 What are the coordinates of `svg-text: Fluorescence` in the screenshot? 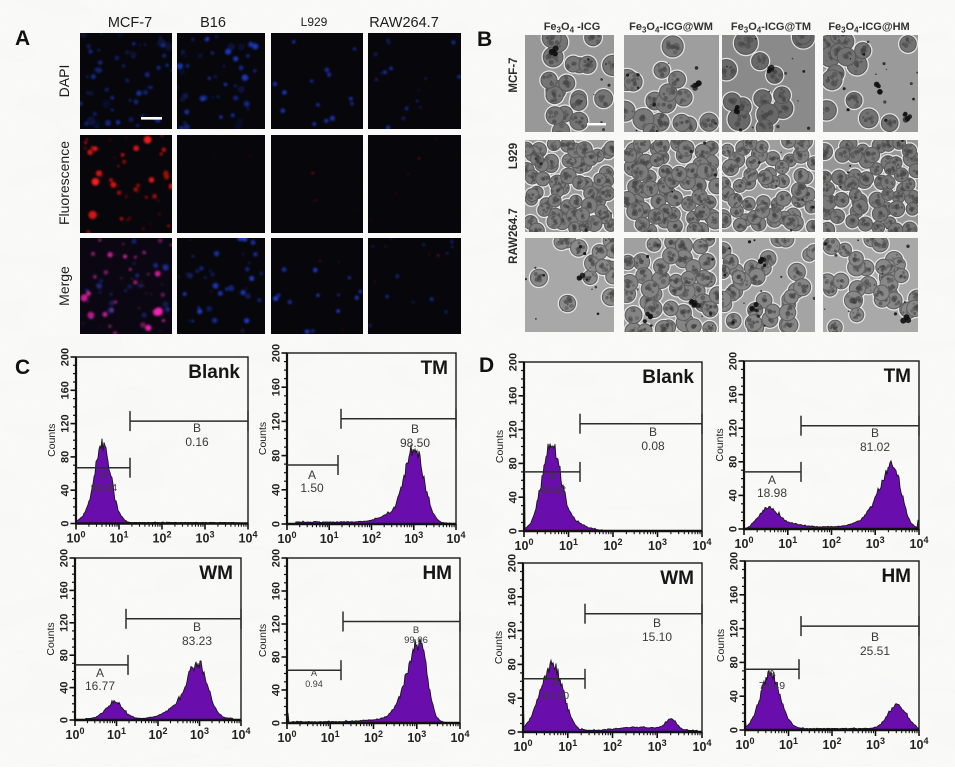 It's located at (64, 183).